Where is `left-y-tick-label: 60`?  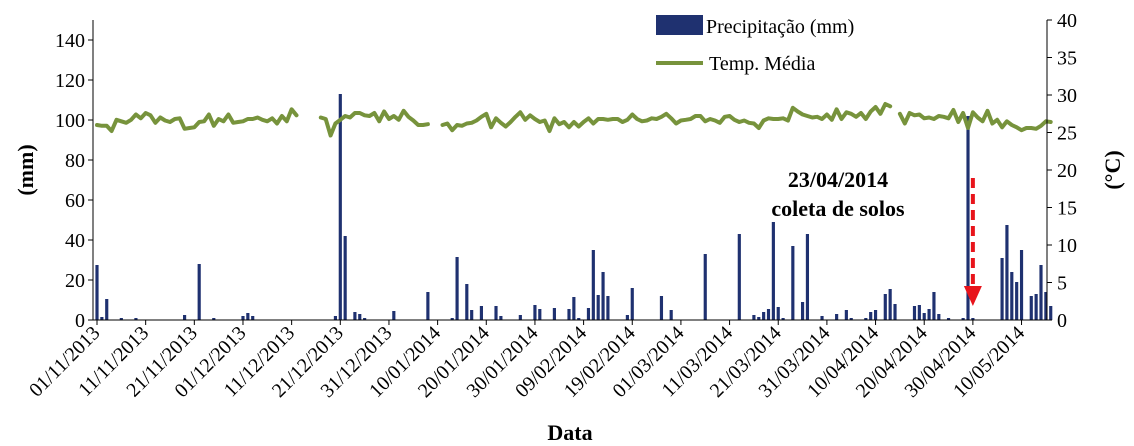 left-y-tick-label: 60 is located at coordinates (75, 201).